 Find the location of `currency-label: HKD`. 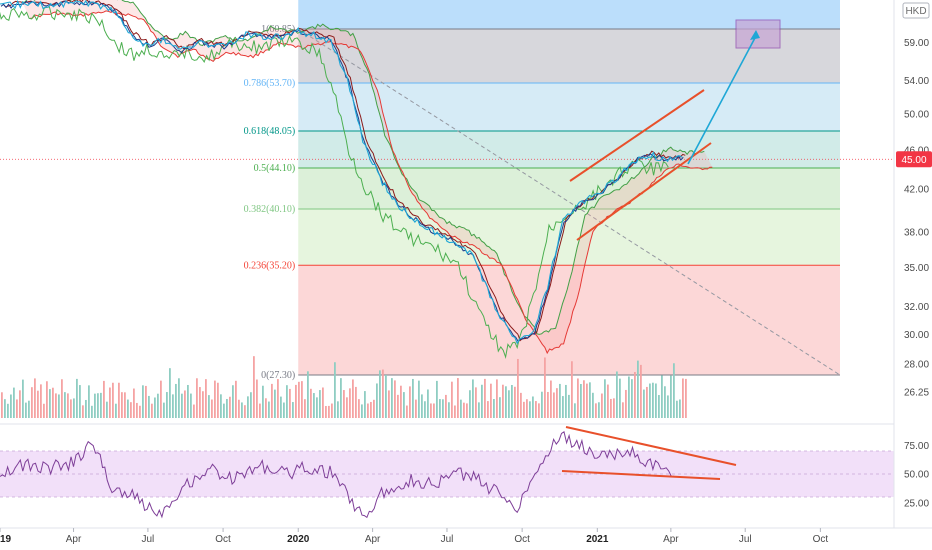

currency-label: HKD is located at coordinates (915, 11).